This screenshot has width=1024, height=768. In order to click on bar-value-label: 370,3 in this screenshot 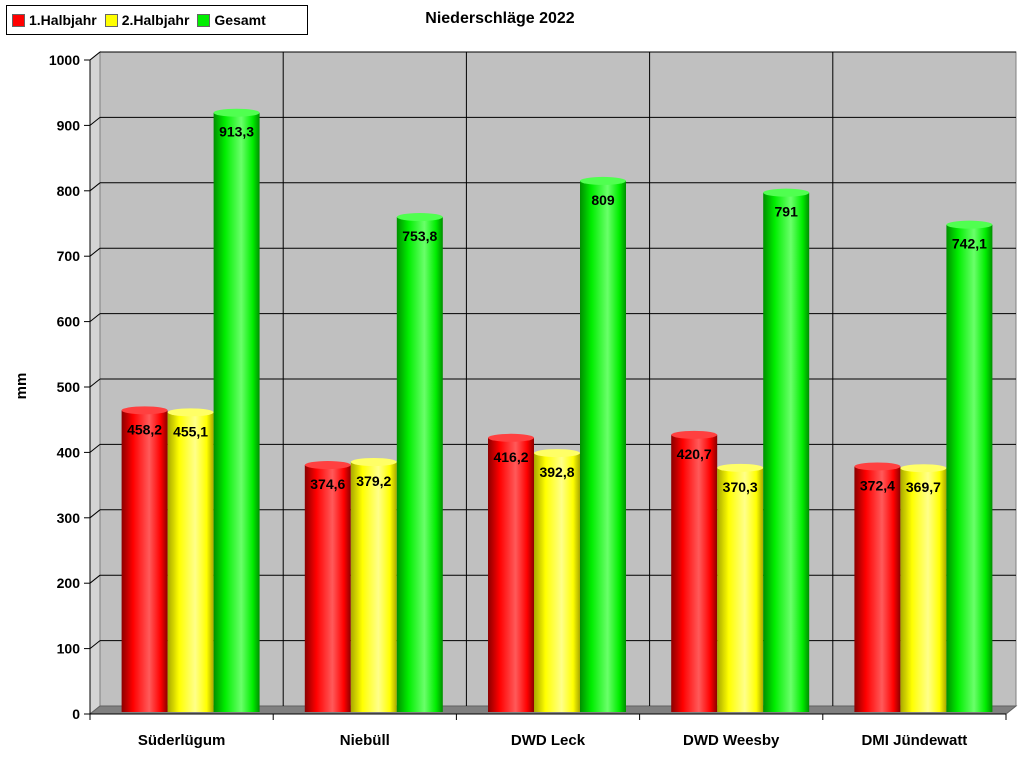, I will do `click(740, 487)`.